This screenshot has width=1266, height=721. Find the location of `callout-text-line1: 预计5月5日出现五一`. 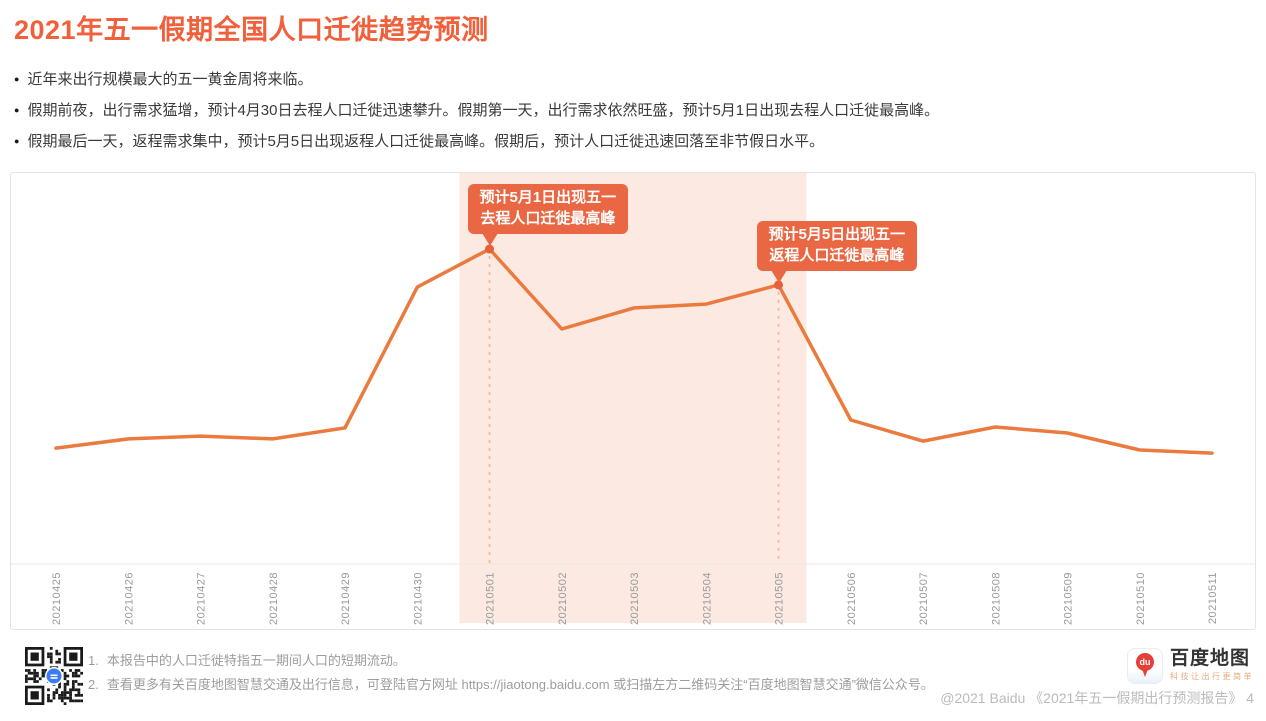

callout-text-line1: 预计5月5日出现五一 is located at coordinates (837, 234).